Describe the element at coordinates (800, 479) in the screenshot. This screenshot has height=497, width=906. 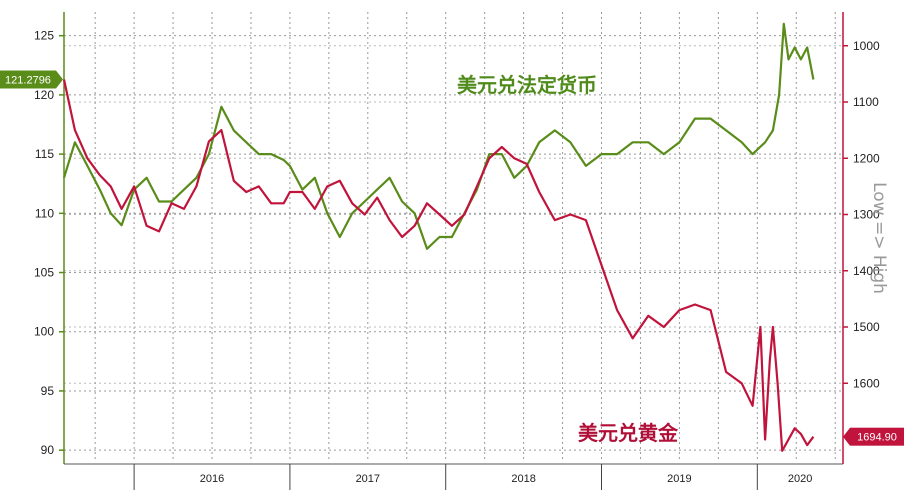
I see `x-tick-label: 2020` at that location.